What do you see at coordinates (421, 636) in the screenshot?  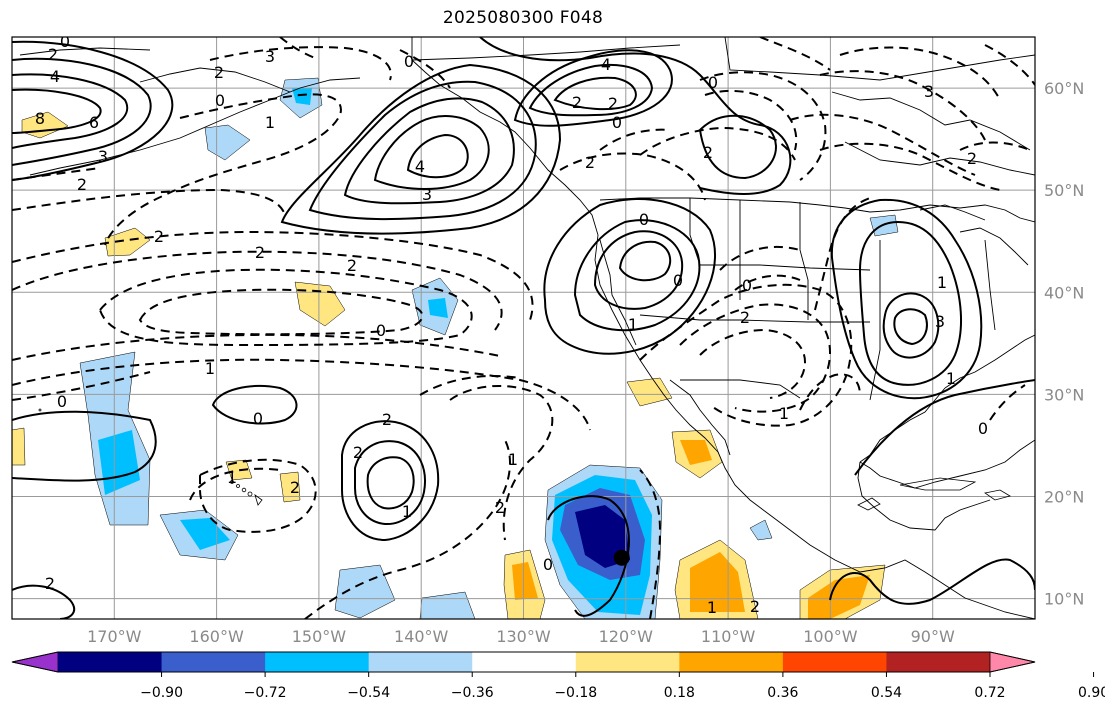 I see `longitude-tick-label: 140°W` at bounding box center [421, 636].